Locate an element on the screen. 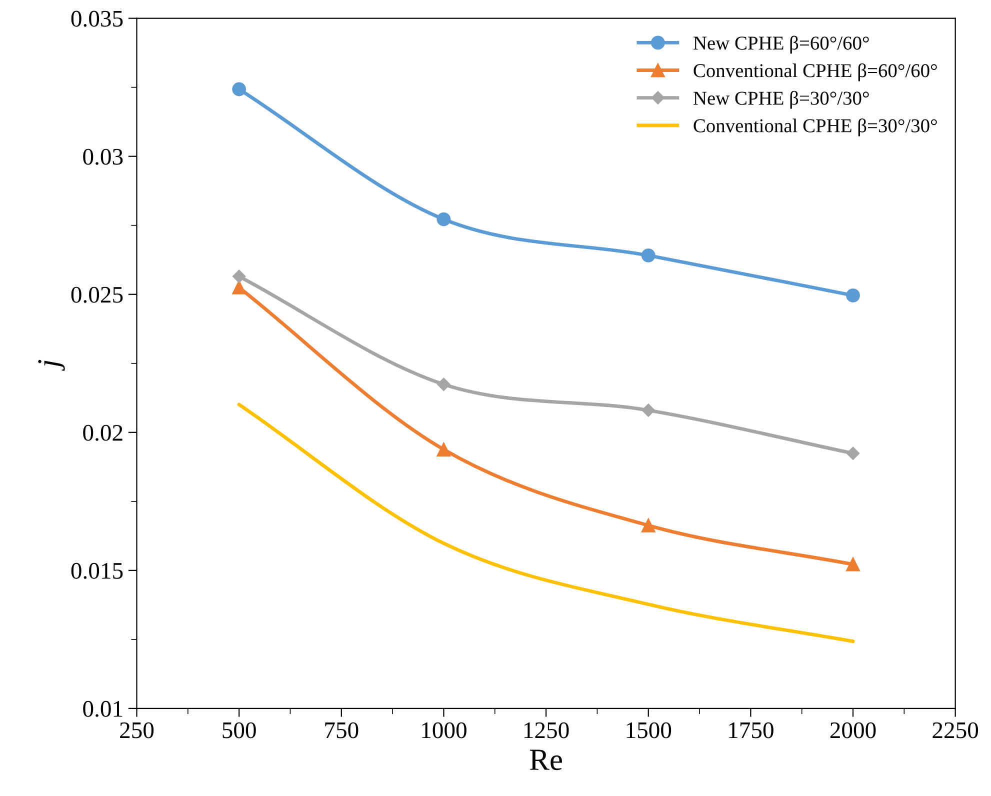  legend-label: New CPHE β=60°/60° is located at coordinates (781, 45).